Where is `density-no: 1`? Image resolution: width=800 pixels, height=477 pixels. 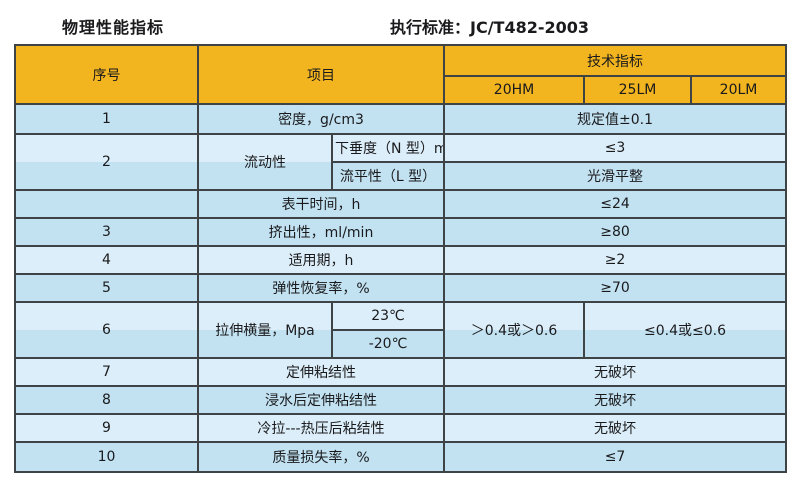
density-no: 1 is located at coordinates (106, 119).